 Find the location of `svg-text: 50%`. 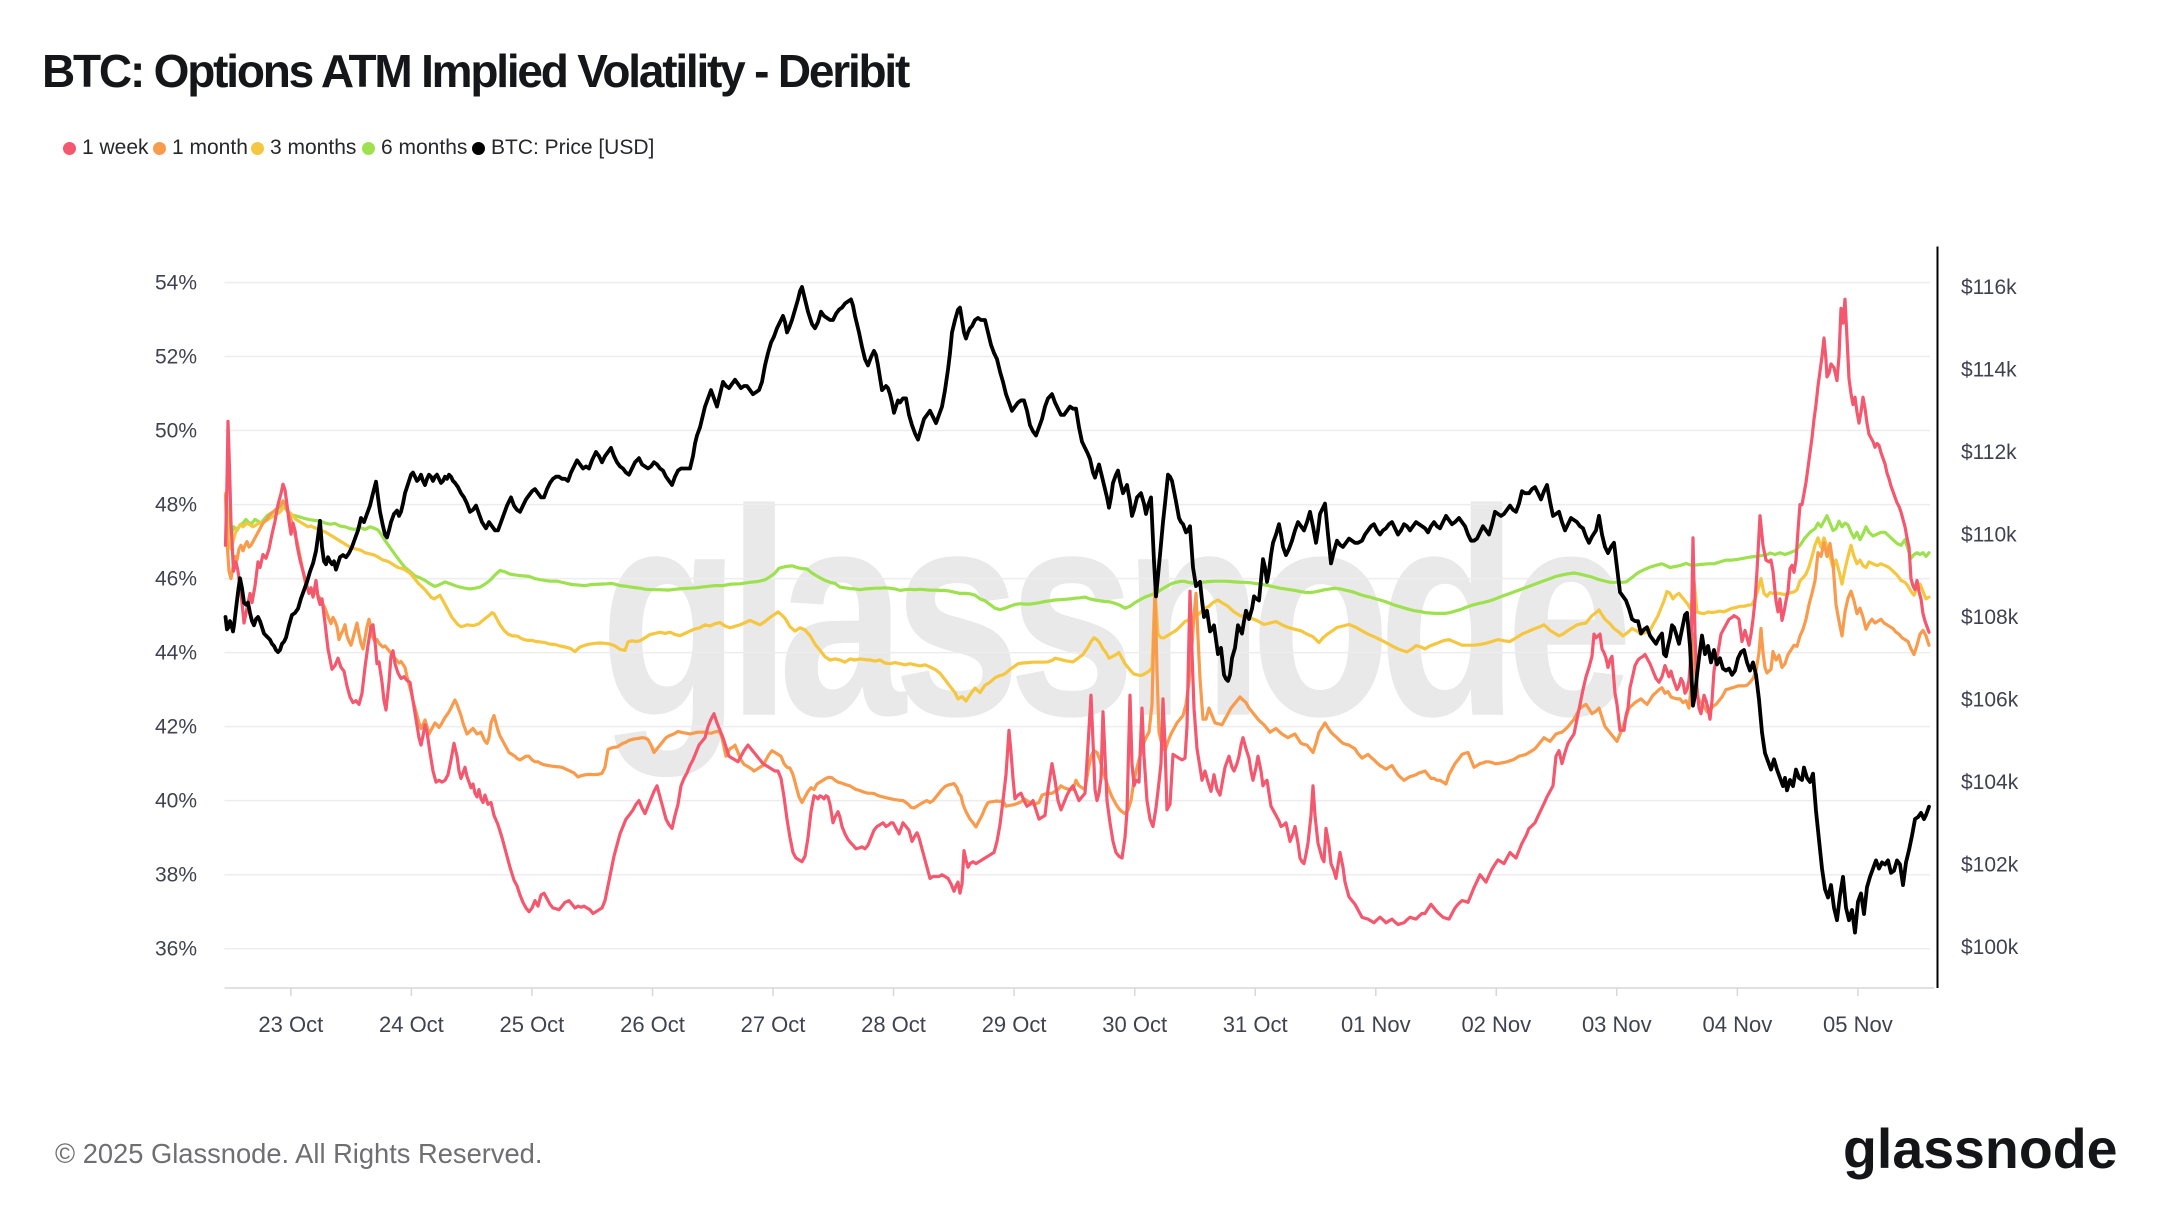

svg-text: 50% is located at coordinates (176, 431).